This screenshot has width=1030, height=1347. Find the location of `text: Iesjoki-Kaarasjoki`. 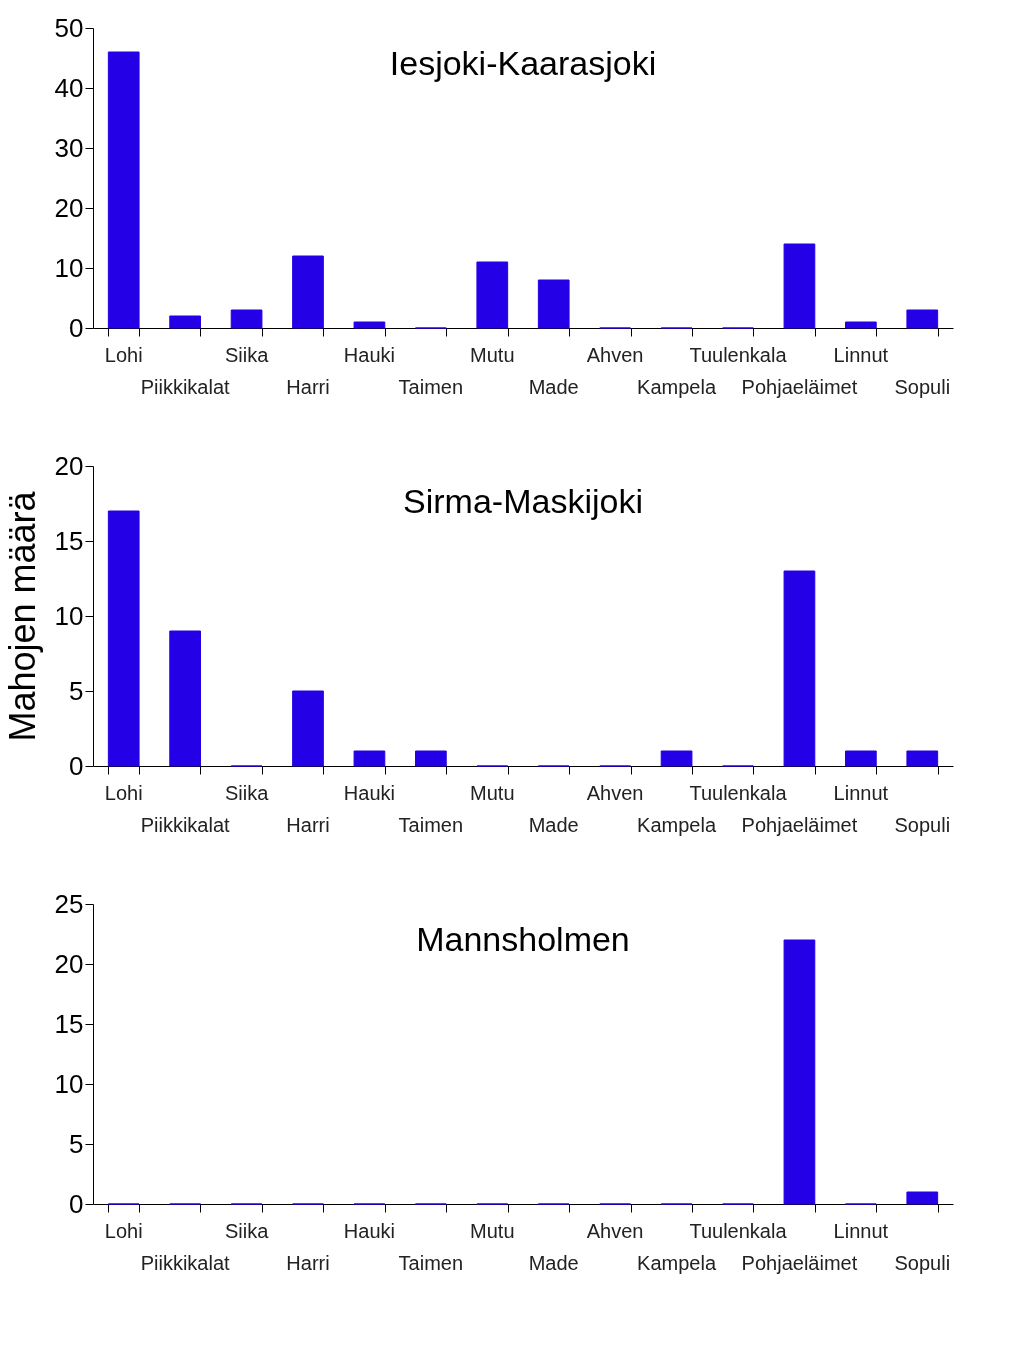

text: Iesjoki-Kaarasjoki is located at coordinates (523, 63).